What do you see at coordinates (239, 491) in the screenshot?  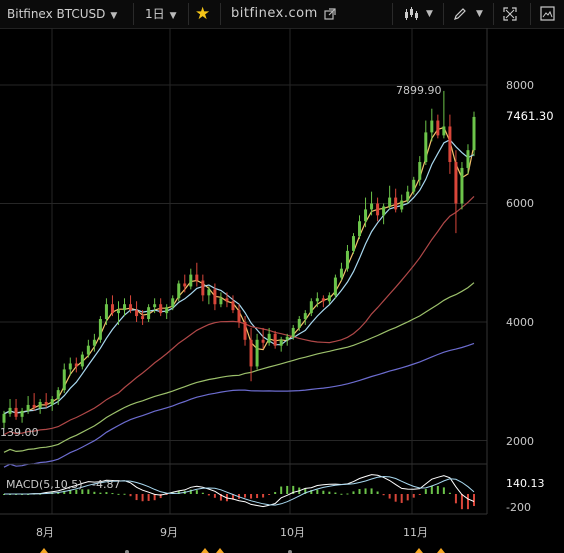 I see `macd-line` at bounding box center [239, 491].